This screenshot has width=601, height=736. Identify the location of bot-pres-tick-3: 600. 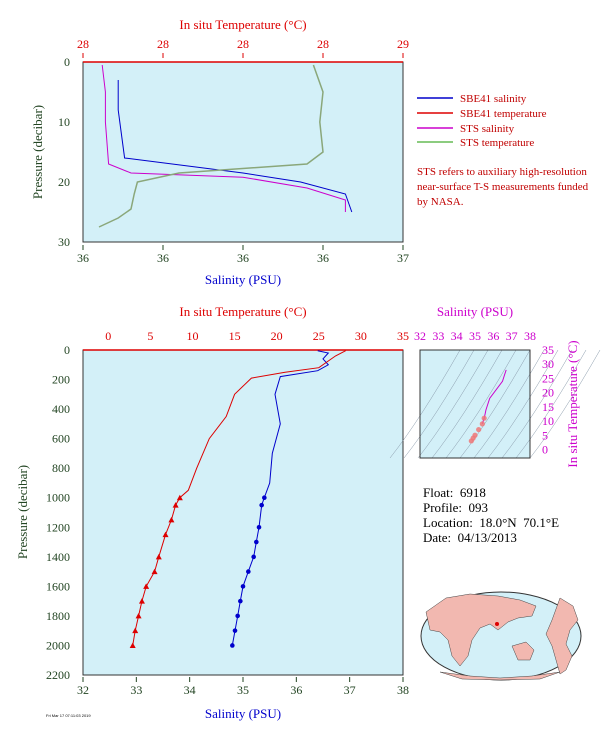
(61, 439).